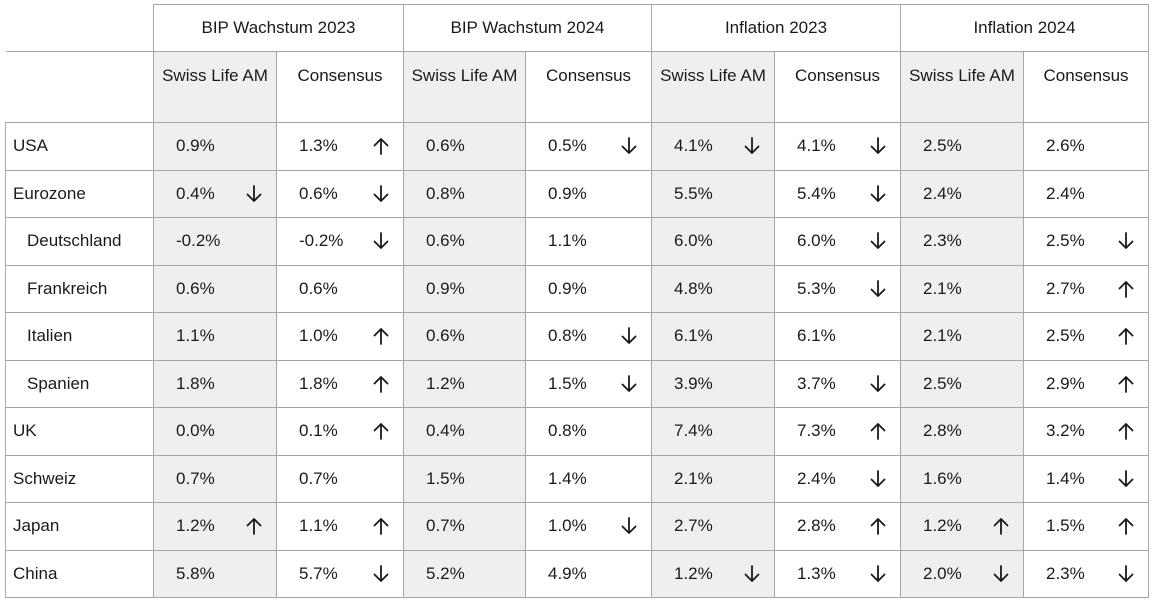 This screenshot has height=600, width=1153. Describe the element at coordinates (1065, 383) in the screenshot. I see `cell-value: 2.9%` at that location.